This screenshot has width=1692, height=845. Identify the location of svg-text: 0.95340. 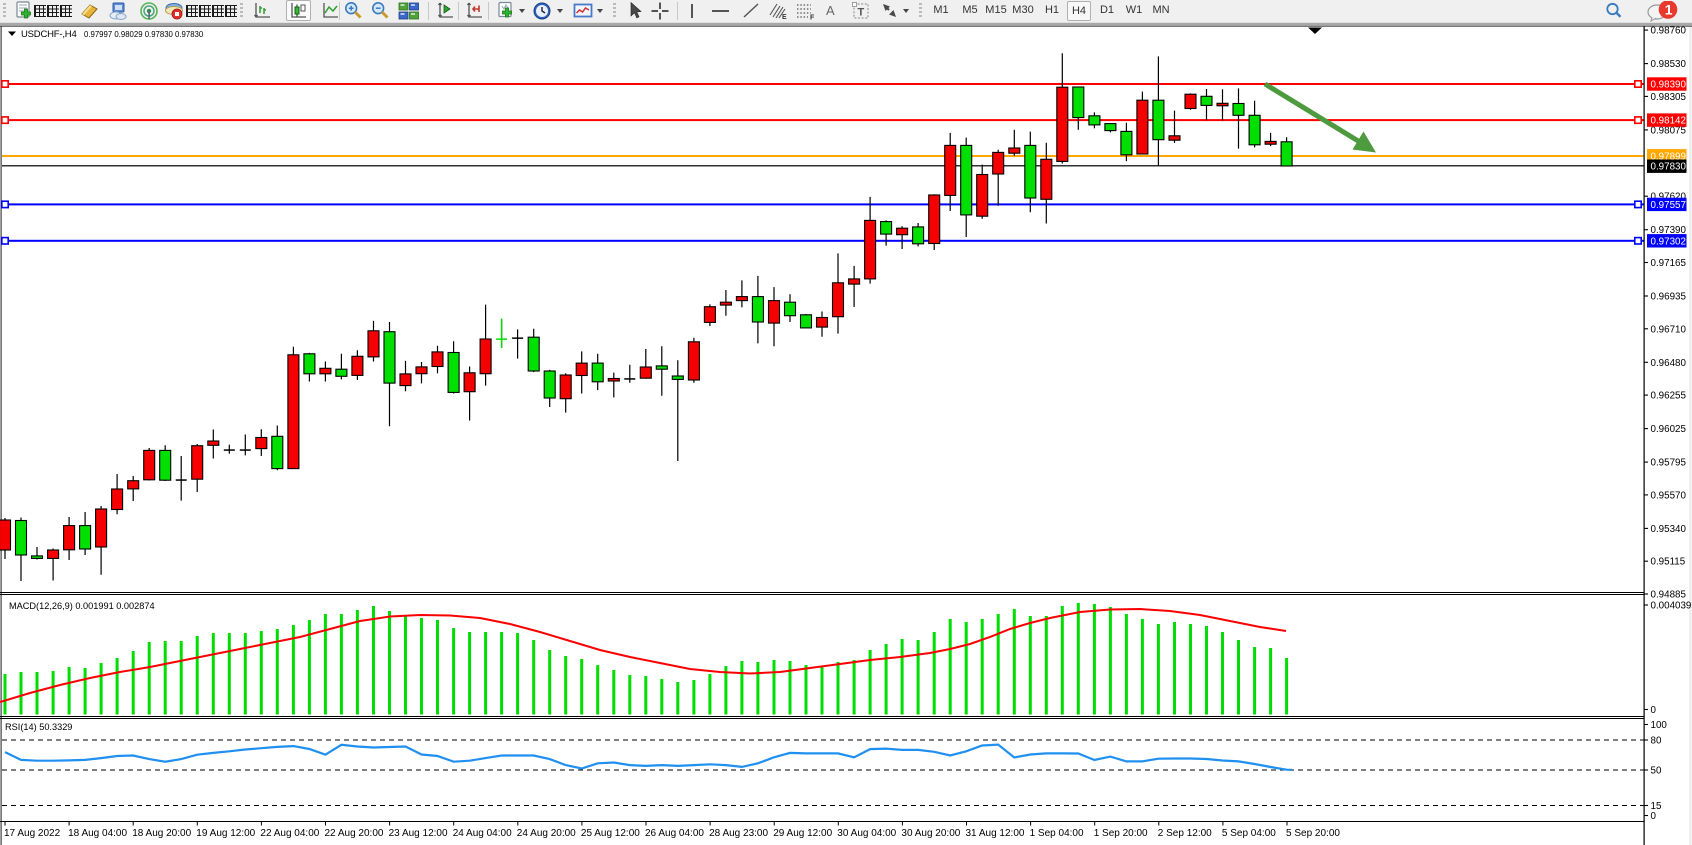
(1669, 529).